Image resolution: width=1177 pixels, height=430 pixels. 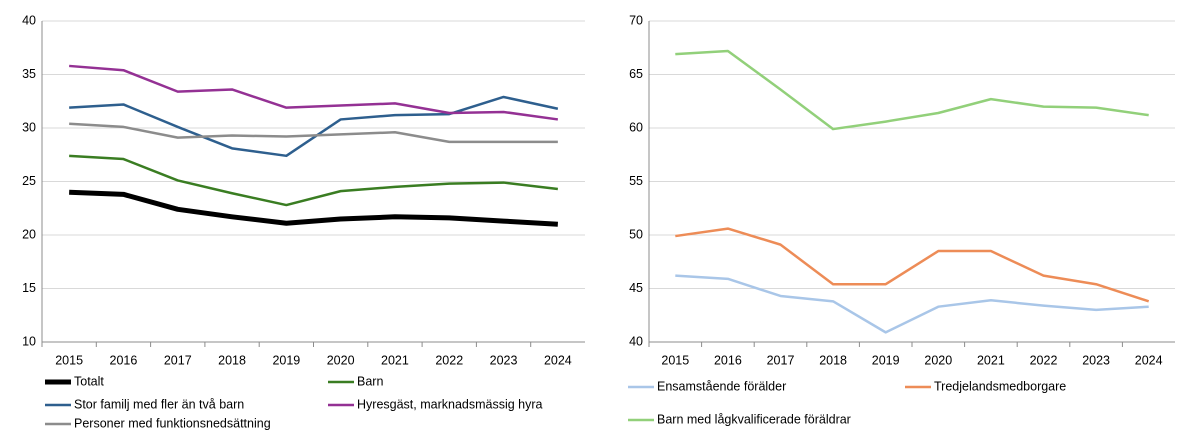 I want to click on legend-label: Ensamstående förälder, so click(x=721, y=386).